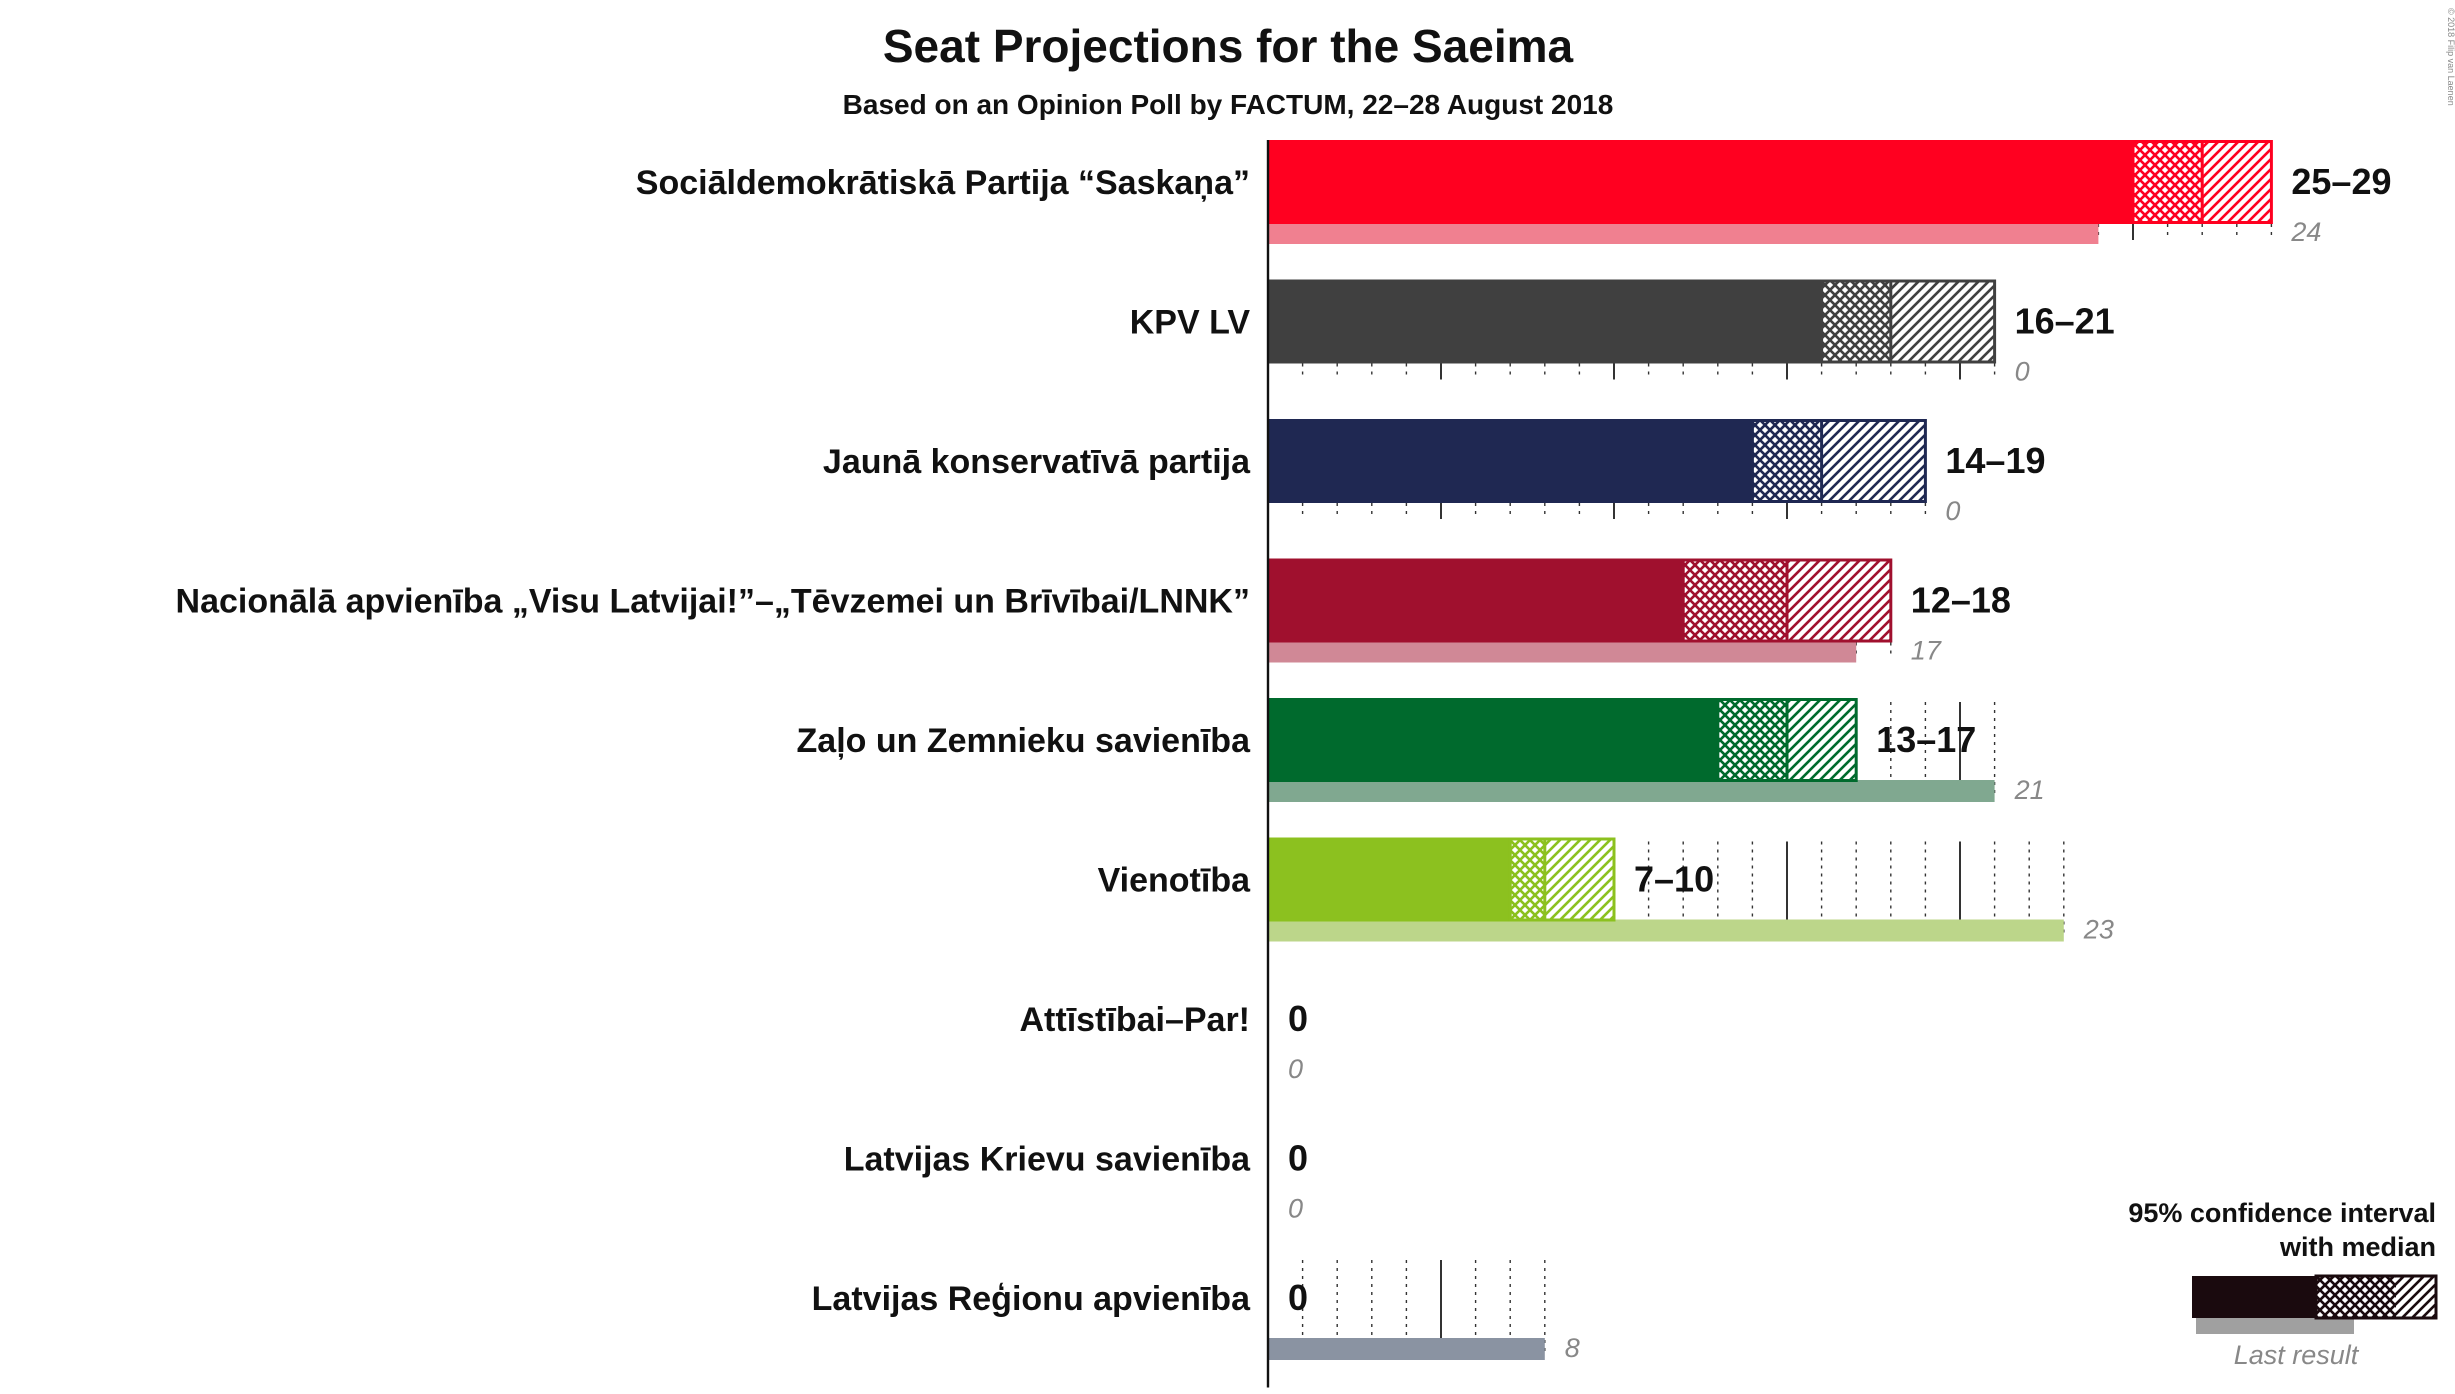 Image resolution: width=2455 pixels, height=1394 pixels. I want to click on range-label: 14–19, so click(1995, 460).